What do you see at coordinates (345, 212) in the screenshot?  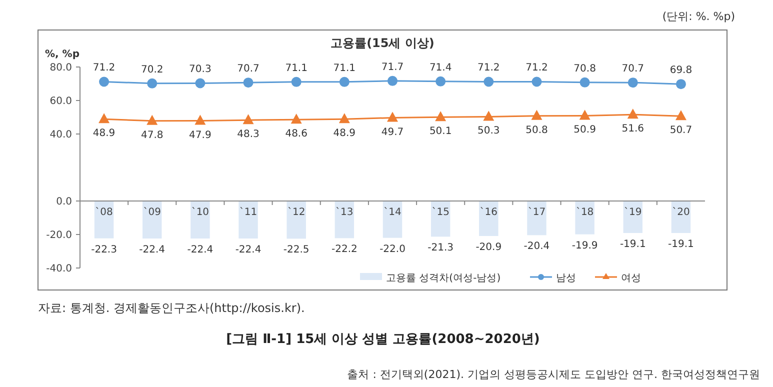 I see `x-tick-label: `13` at bounding box center [345, 212].